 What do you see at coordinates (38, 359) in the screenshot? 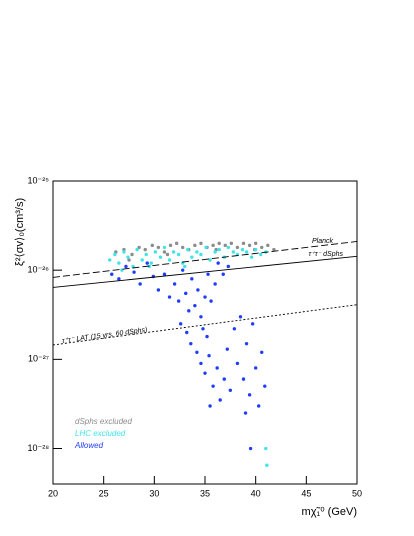
I see `y-tick-label: 10⁻²⁷` at bounding box center [38, 359].